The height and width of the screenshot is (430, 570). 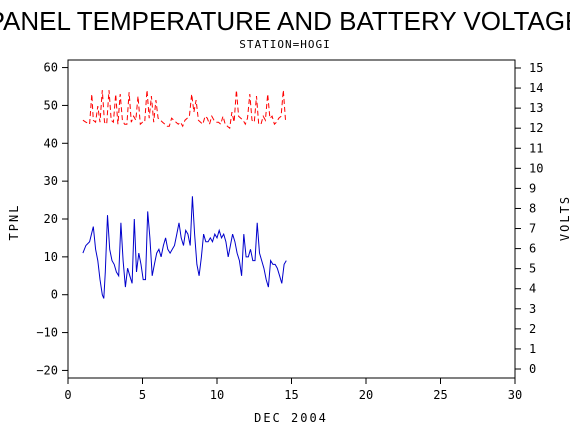 I want to click on y-left-tick-label: 30, so click(x=51, y=181).